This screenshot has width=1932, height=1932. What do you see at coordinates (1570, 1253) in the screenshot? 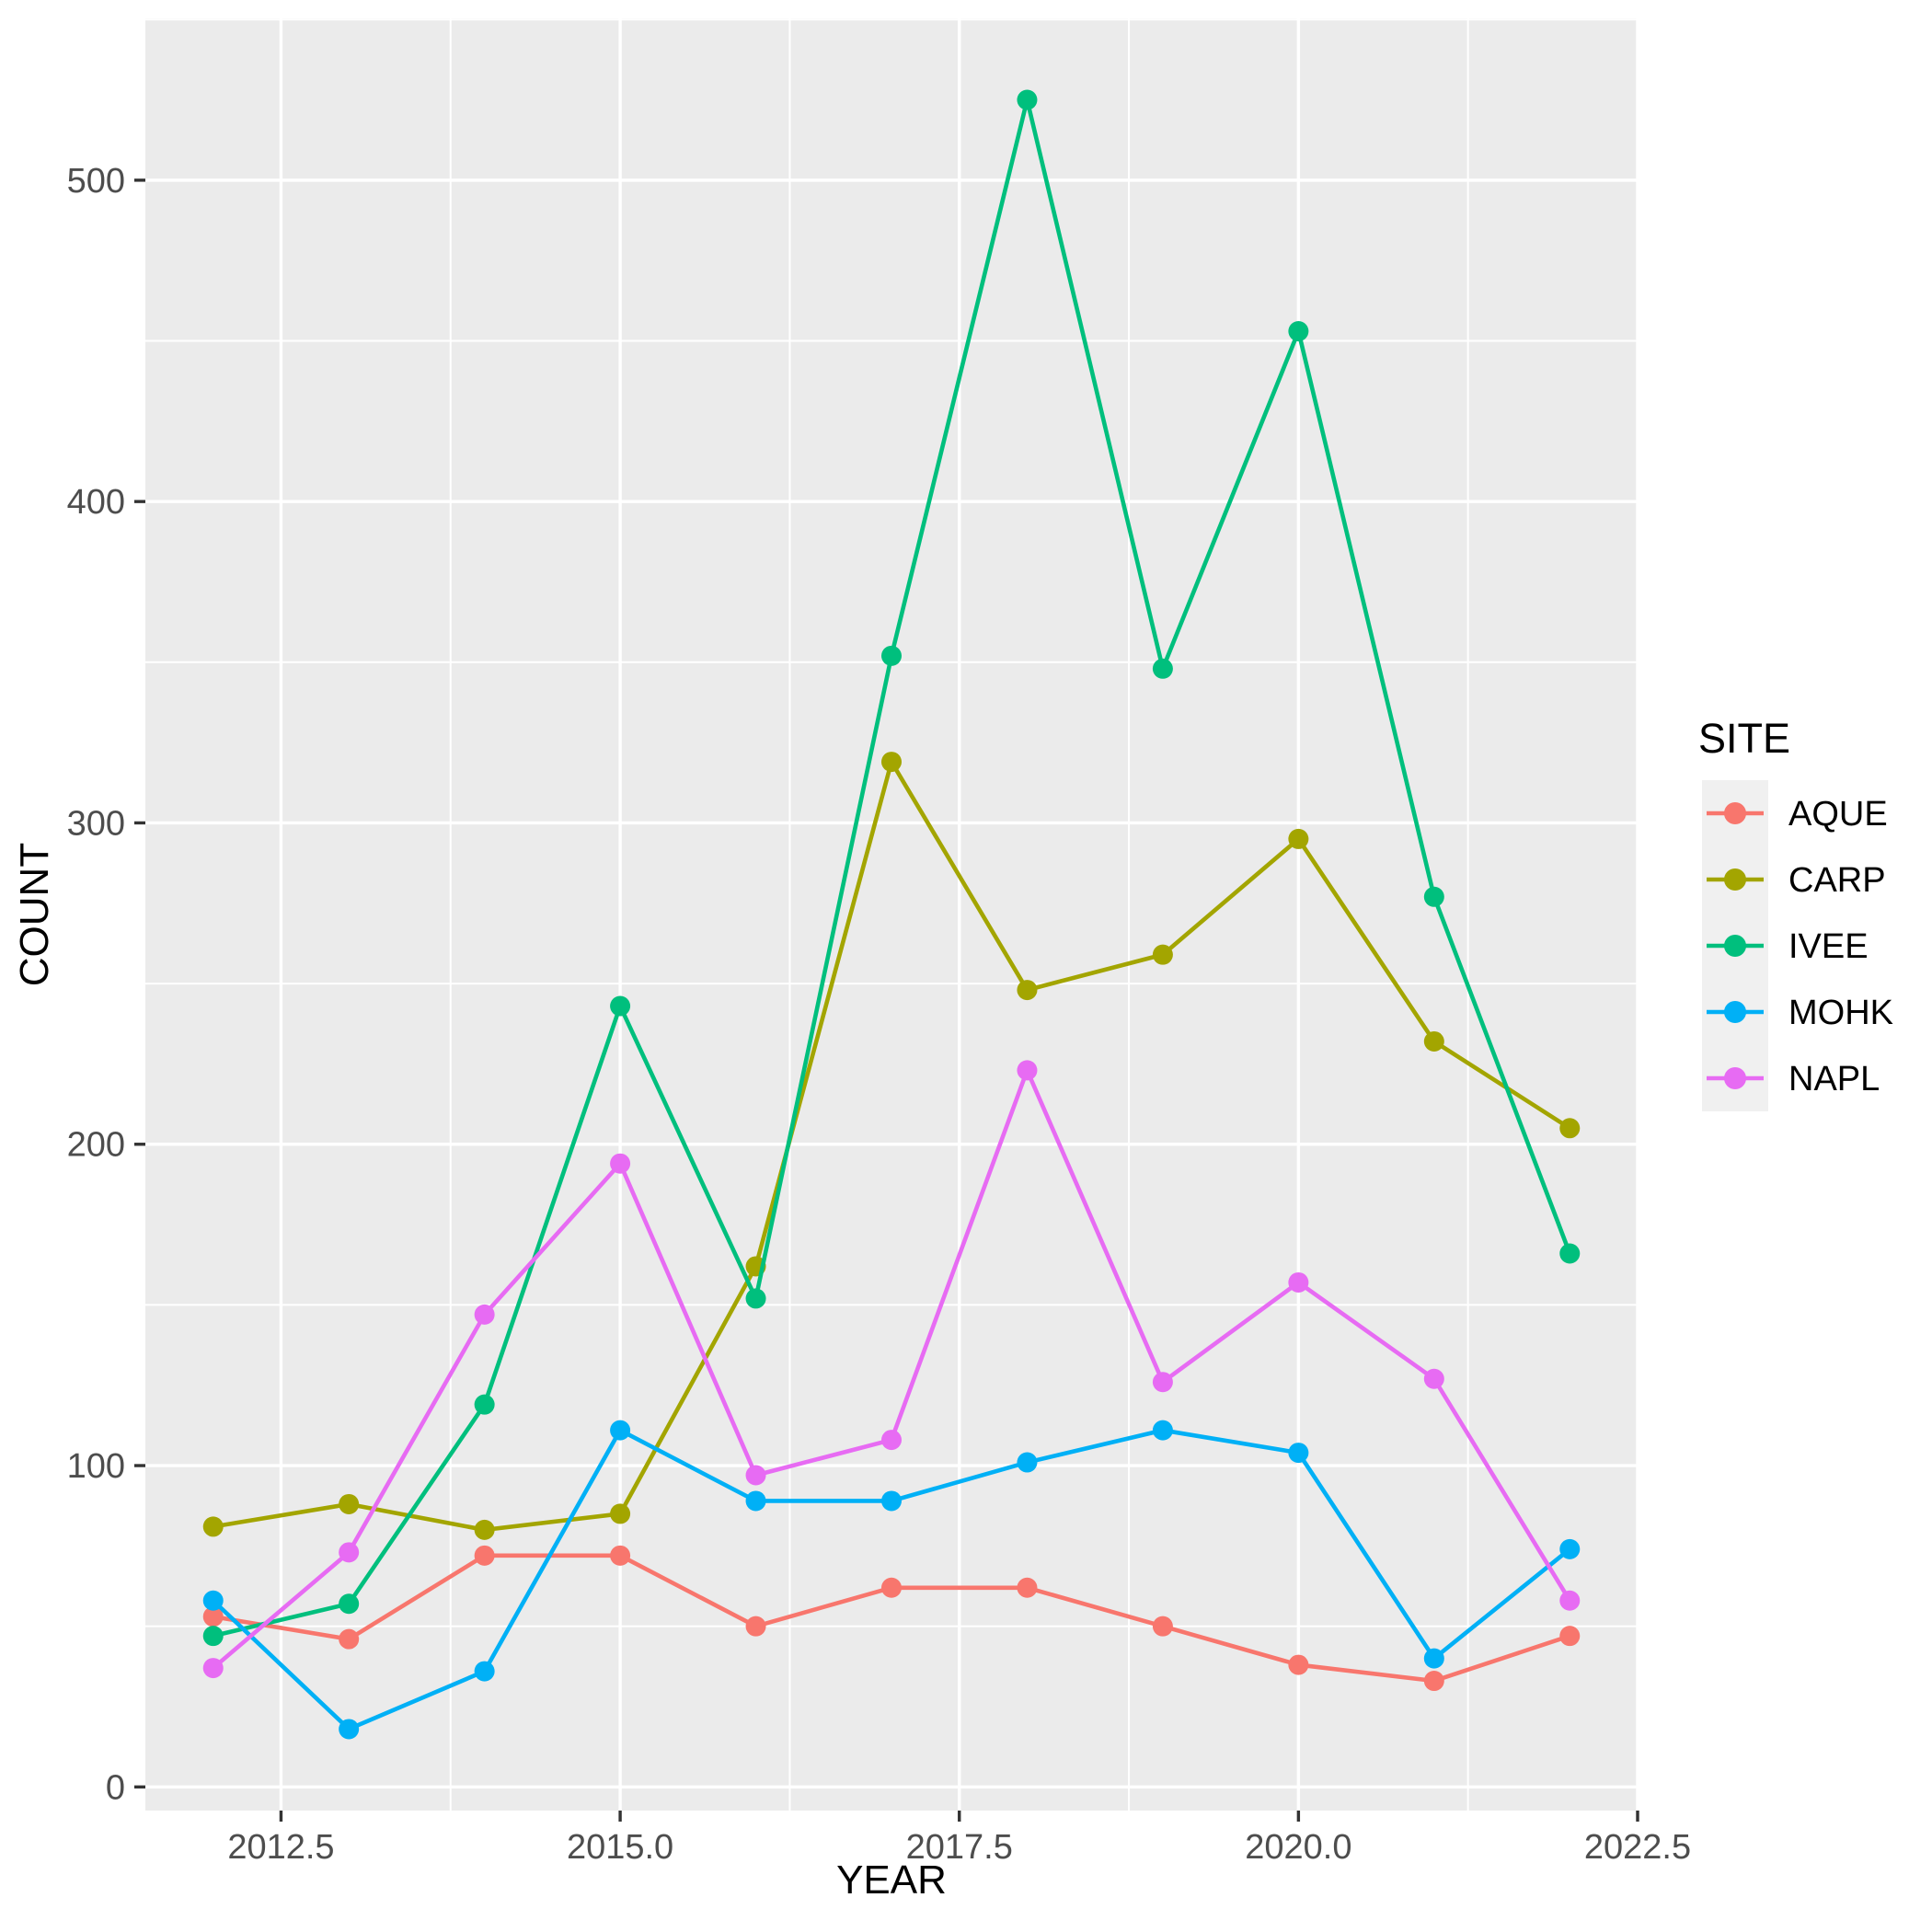
I see `data-point-IVEE-2022` at bounding box center [1570, 1253].